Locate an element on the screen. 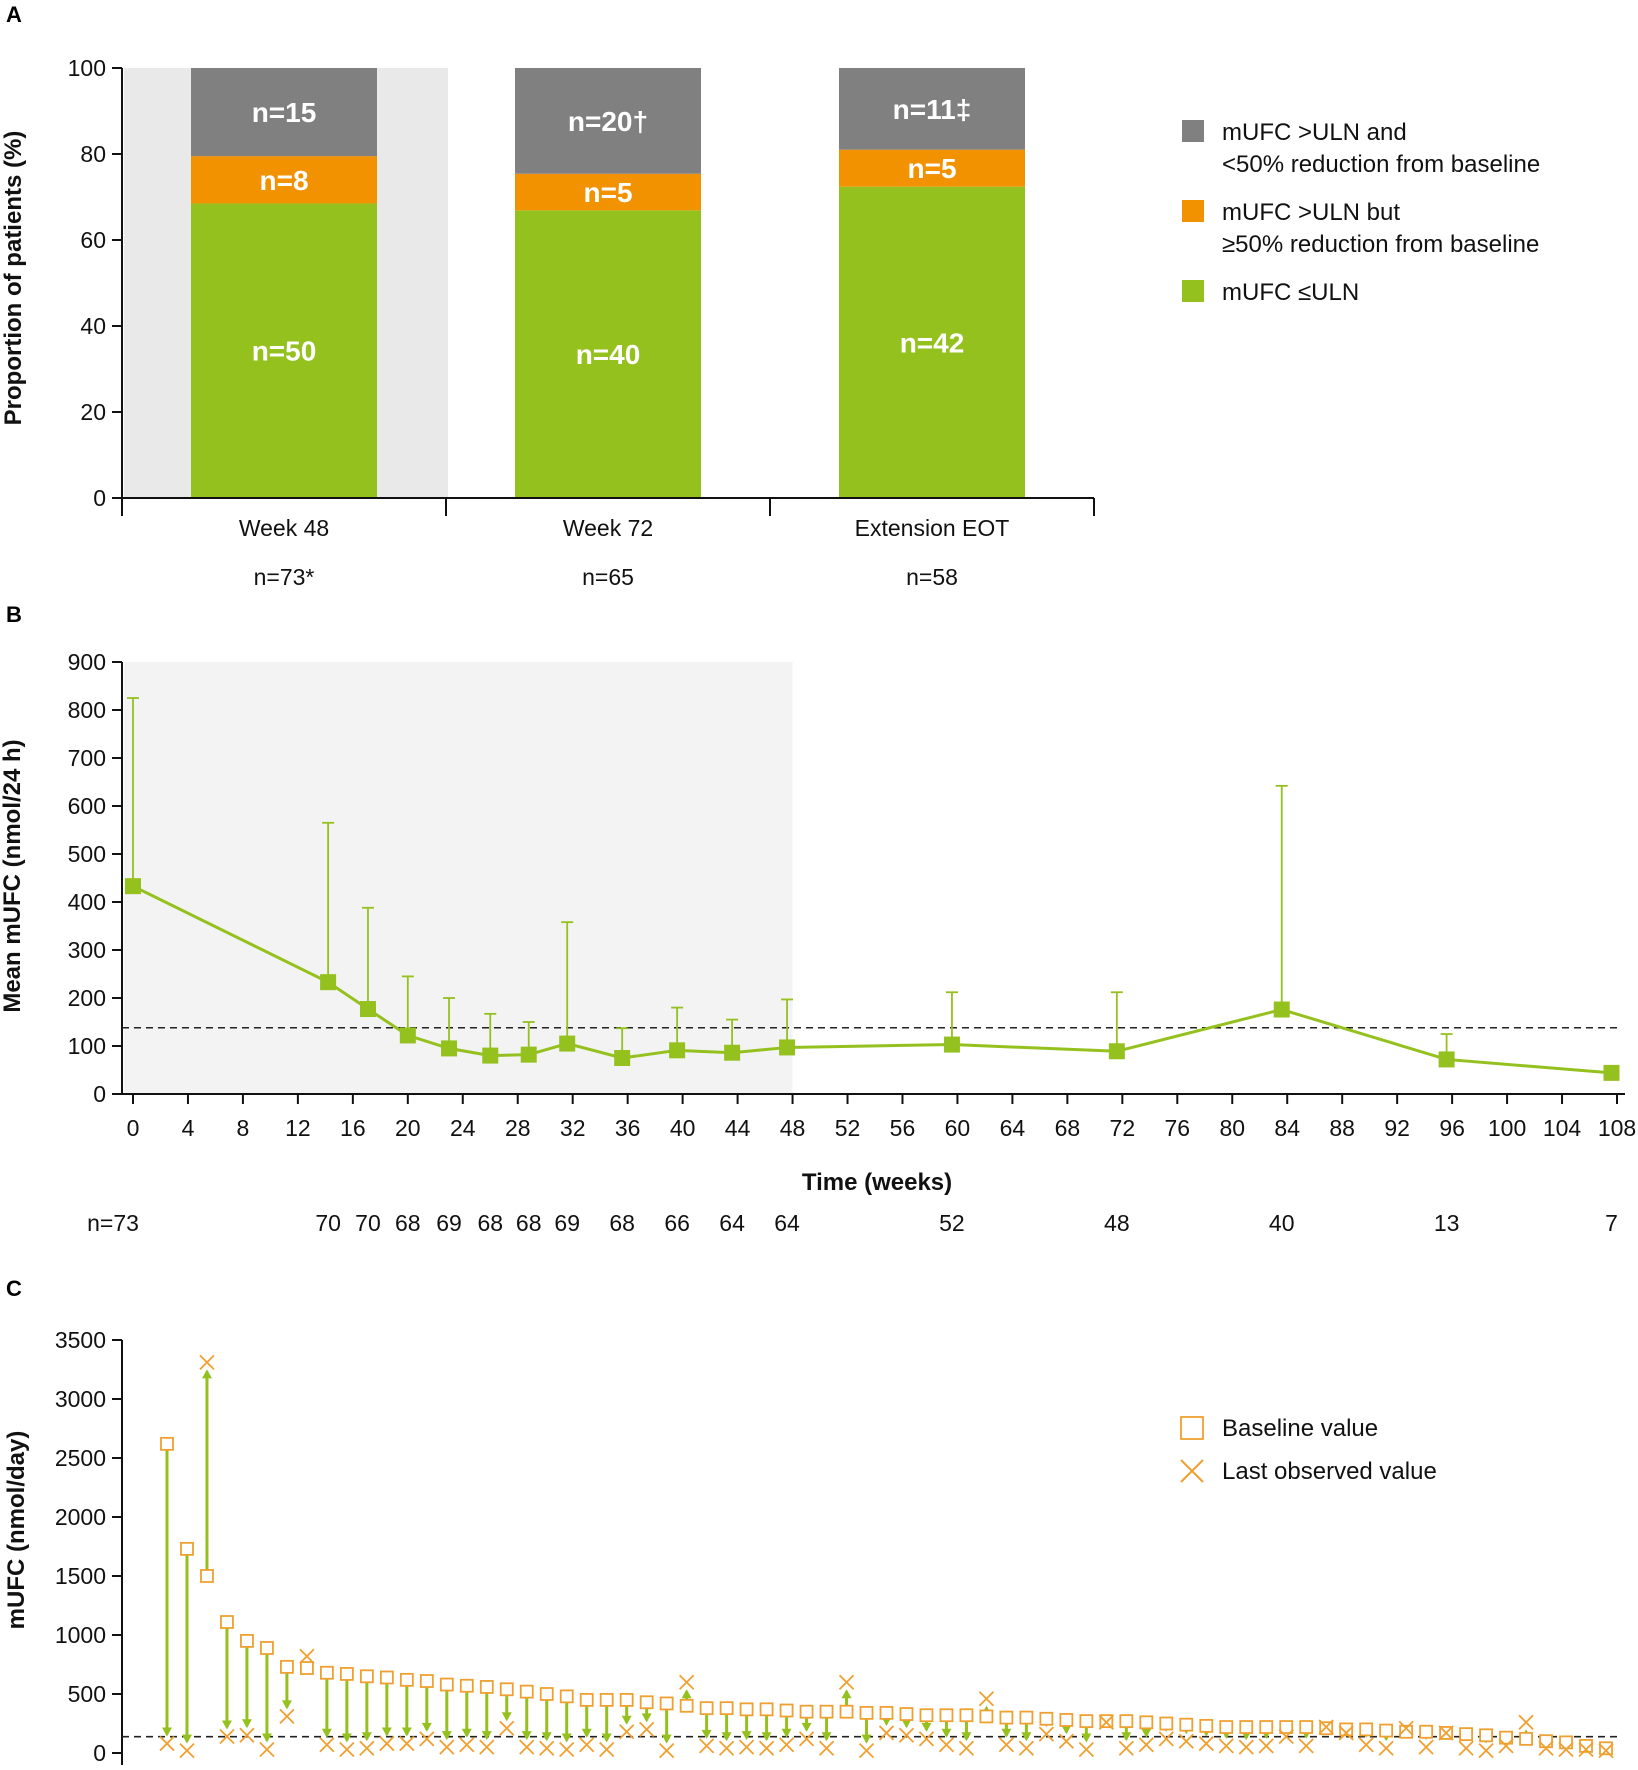  n-at-risk-label: 66 is located at coordinates (677, 1223).